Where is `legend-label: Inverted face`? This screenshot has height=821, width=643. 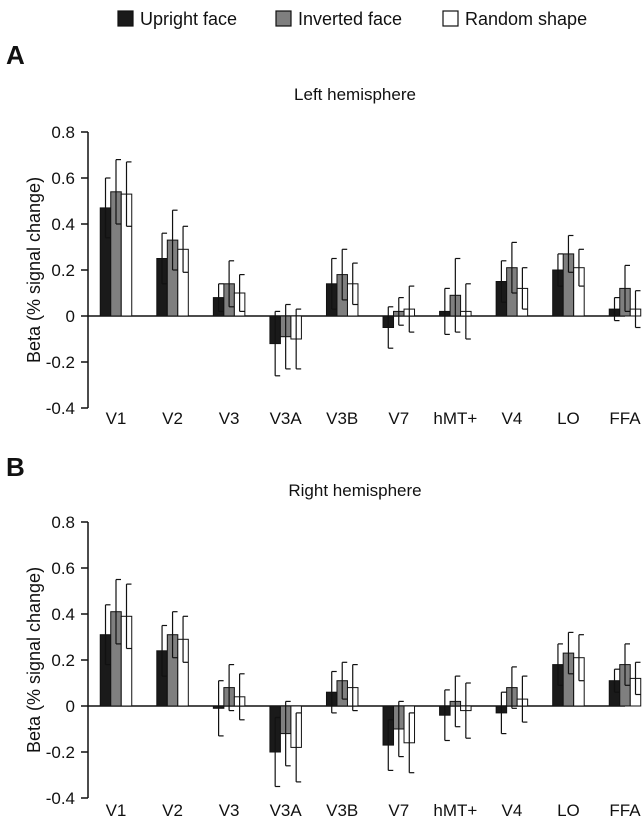
legend-label: Inverted face is located at coordinates (350, 19).